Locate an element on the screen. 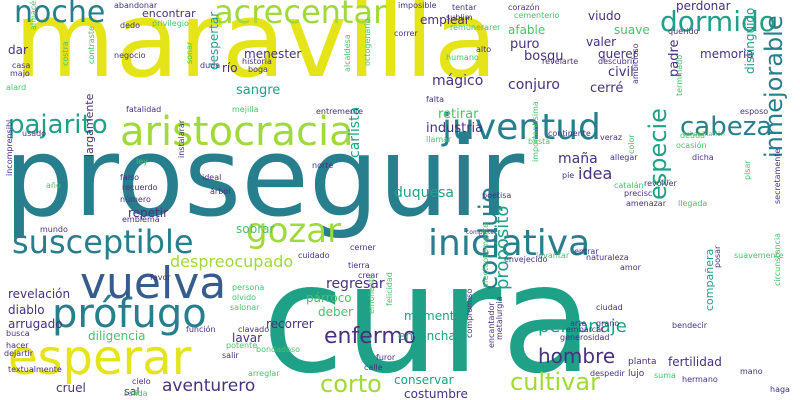 Image resolution: width=800 pixels, height=400 pixels. word: gozar is located at coordinates (294, 231).